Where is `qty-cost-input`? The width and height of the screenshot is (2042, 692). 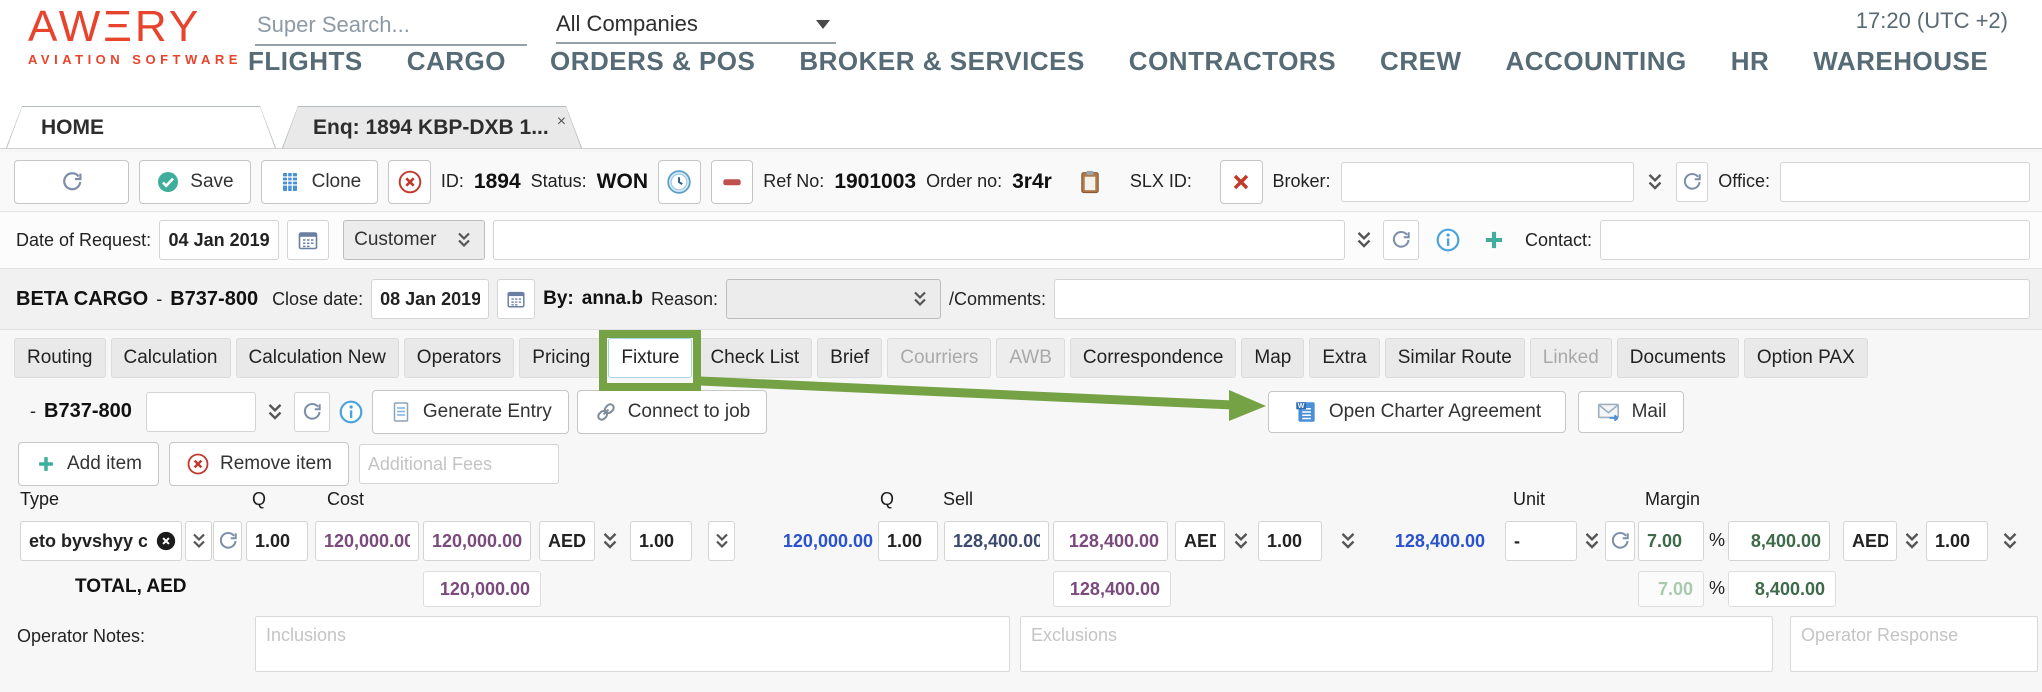
qty-cost-input is located at coordinates (277, 541).